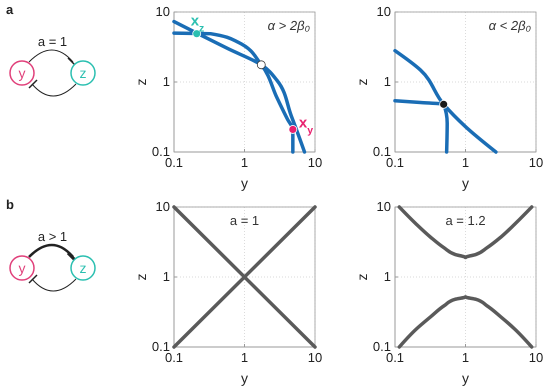 The image size is (550, 392). What do you see at coordinates (53, 236) in the screenshot?
I see `text: a > 1` at bounding box center [53, 236].